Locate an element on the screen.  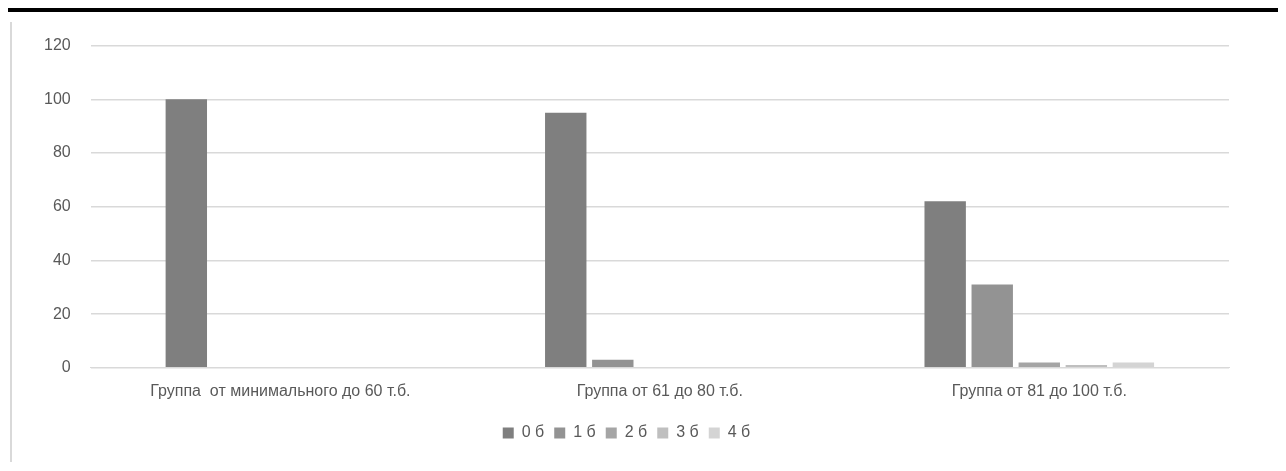
legend-label: 0 б is located at coordinates (533, 432).